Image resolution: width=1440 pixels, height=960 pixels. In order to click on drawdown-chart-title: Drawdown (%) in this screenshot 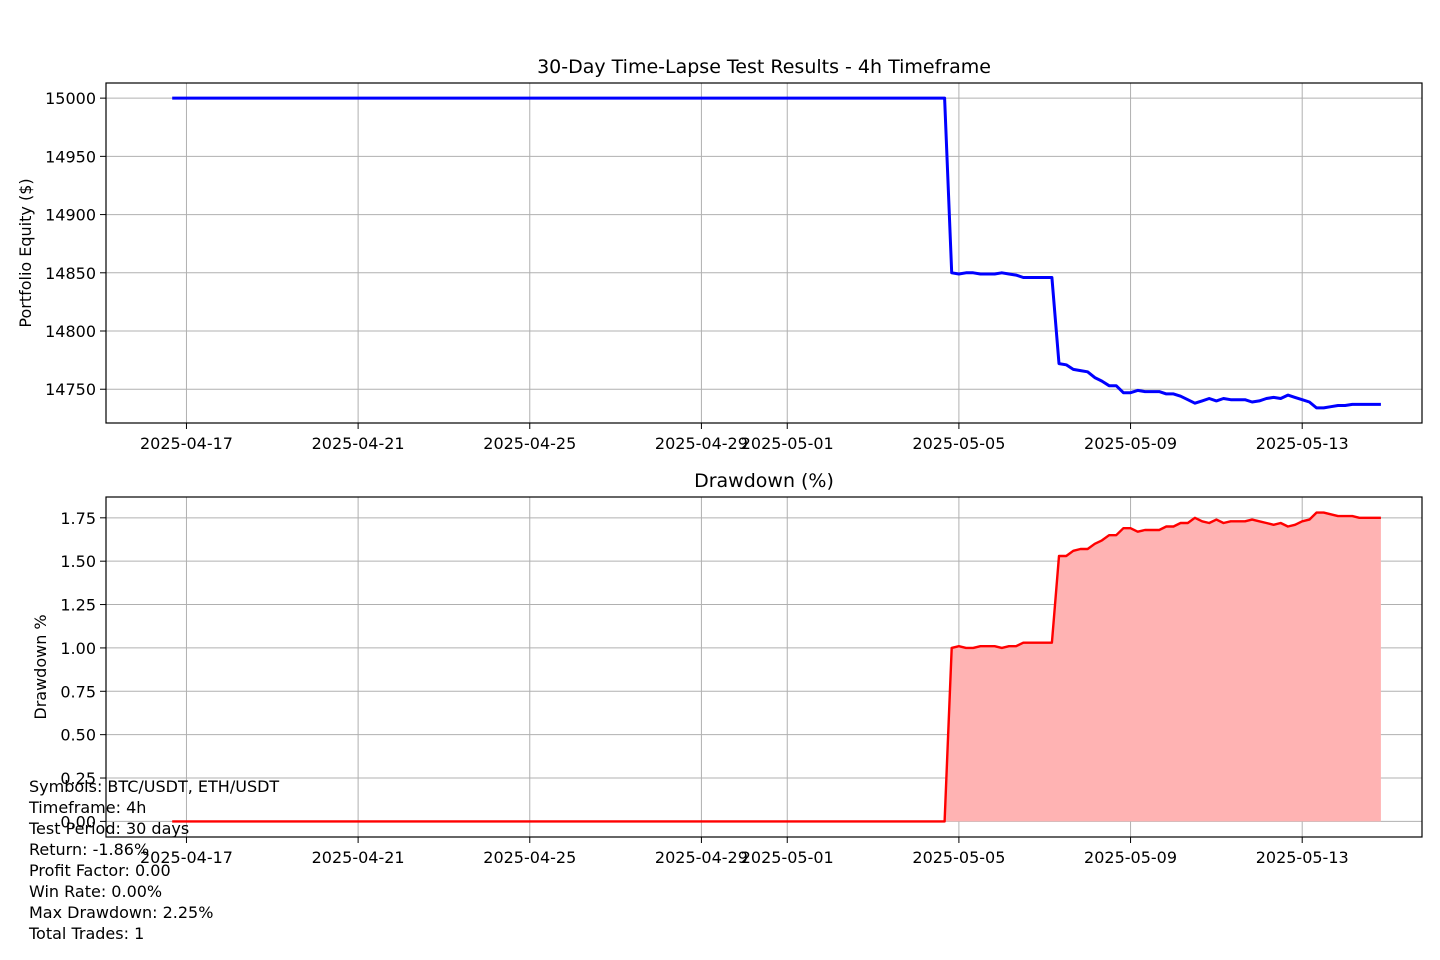, I will do `click(764, 481)`.